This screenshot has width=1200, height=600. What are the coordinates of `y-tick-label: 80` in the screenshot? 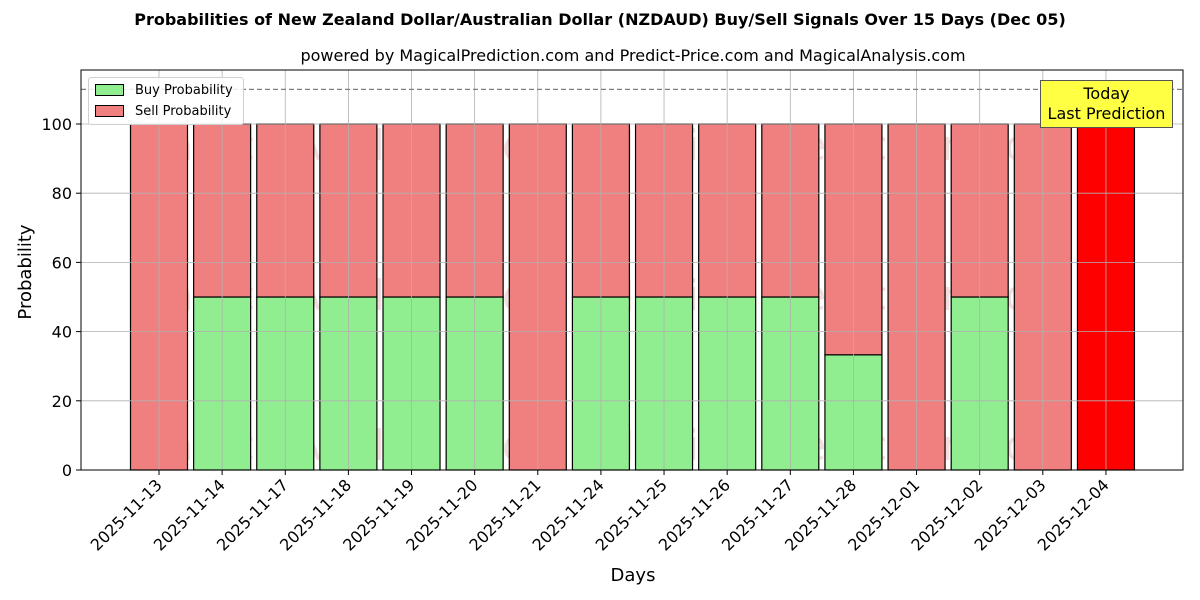 It's located at (62, 193).